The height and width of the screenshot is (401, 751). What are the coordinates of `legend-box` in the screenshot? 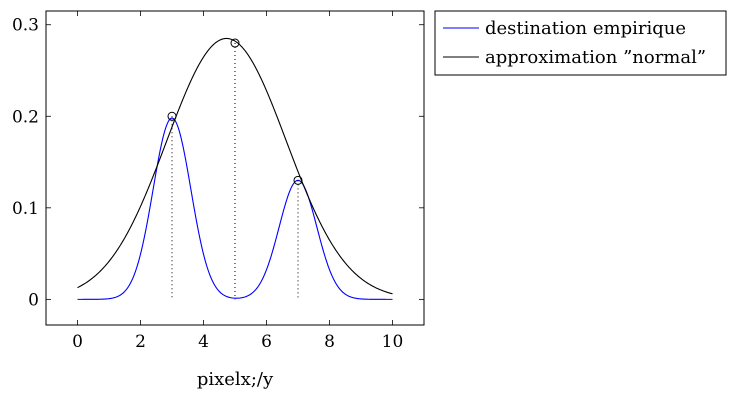 It's located at (580, 43).